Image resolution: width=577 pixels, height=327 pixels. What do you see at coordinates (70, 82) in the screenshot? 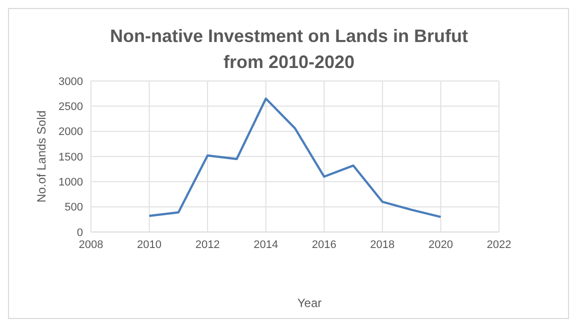
I see `y-tick-label: 3000` at bounding box center [70, 82].